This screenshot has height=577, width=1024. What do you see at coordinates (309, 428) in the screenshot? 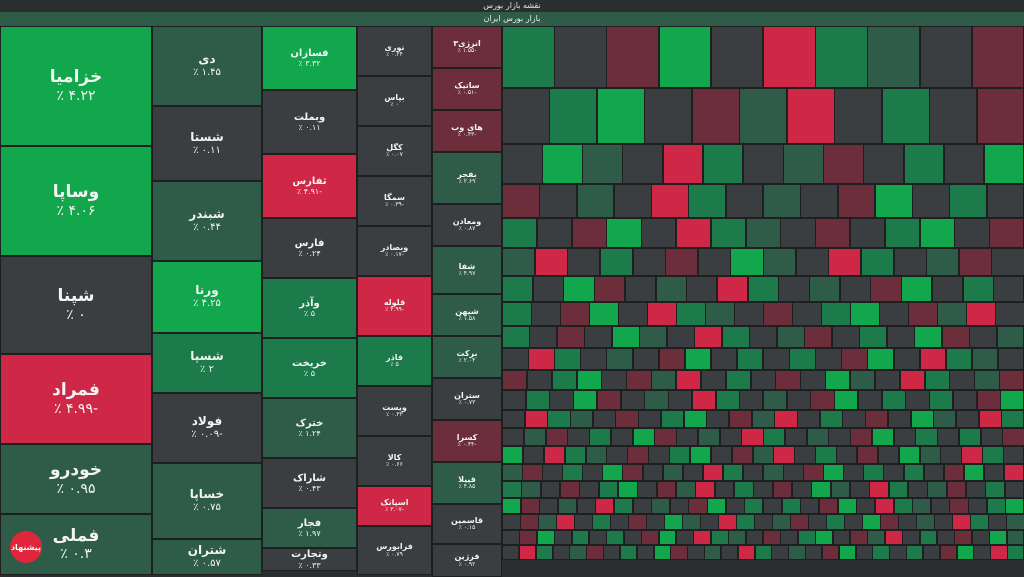
I see `ticker-tile: خترک ٪ ۱.۲۴` at bounding box center [309, 428].